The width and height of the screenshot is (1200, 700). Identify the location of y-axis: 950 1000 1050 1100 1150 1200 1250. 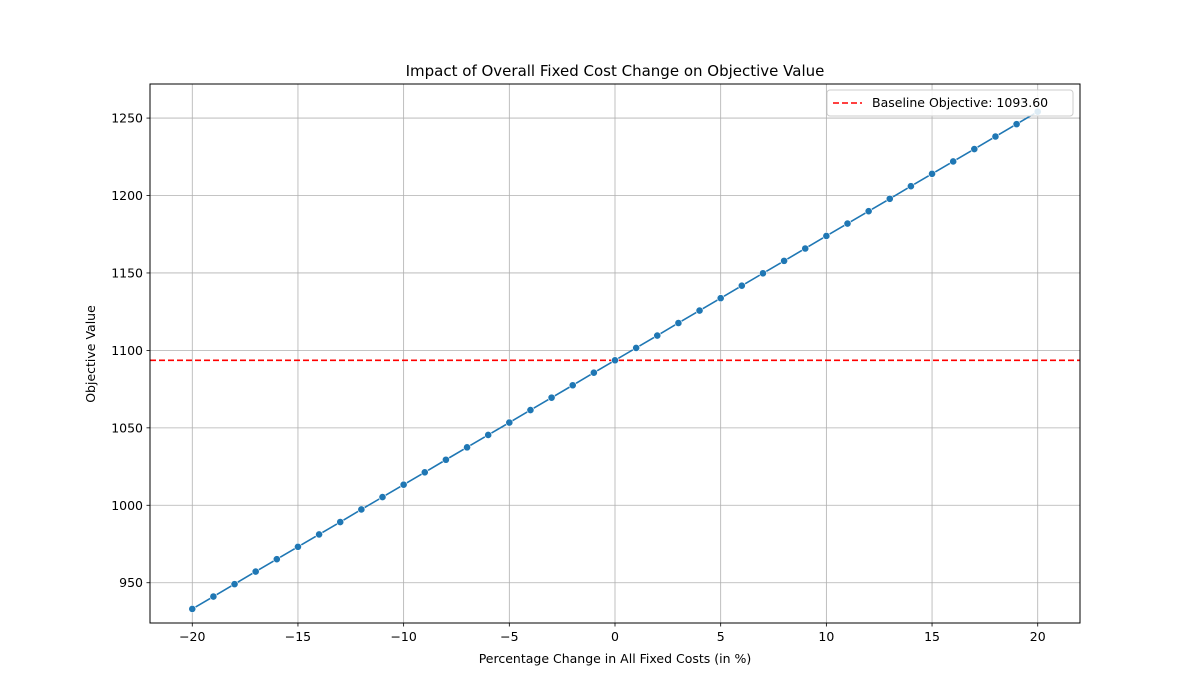
(130, 350).